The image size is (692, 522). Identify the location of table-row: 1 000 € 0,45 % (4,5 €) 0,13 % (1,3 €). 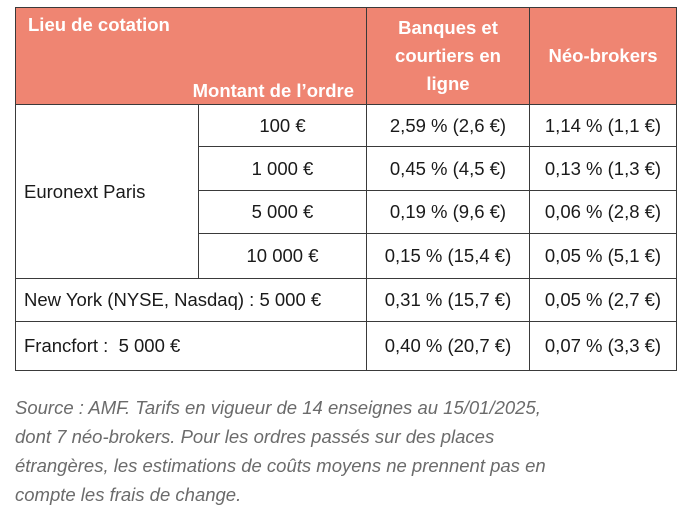
(346, 168).